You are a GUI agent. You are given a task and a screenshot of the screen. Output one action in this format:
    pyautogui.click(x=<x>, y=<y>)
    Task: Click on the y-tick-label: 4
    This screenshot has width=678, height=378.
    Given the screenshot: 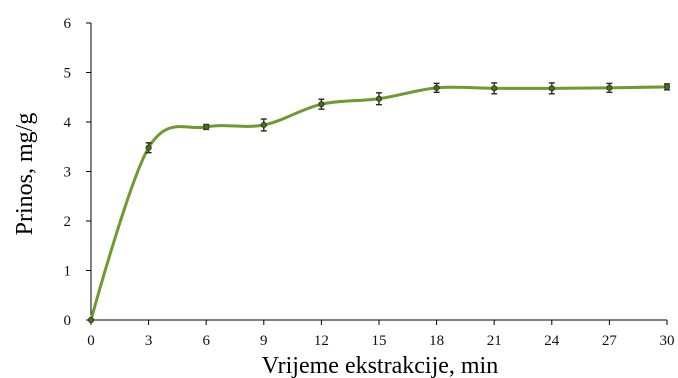 What is the action you would take?
    pyautogui.click(x=68, y=123)
    